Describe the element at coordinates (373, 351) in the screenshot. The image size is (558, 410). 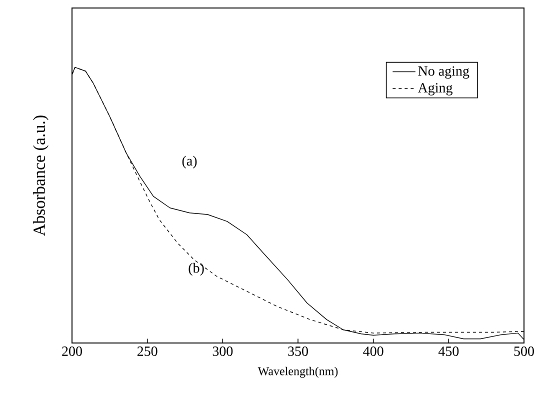
I see `x-tick-label: 400` at that location.